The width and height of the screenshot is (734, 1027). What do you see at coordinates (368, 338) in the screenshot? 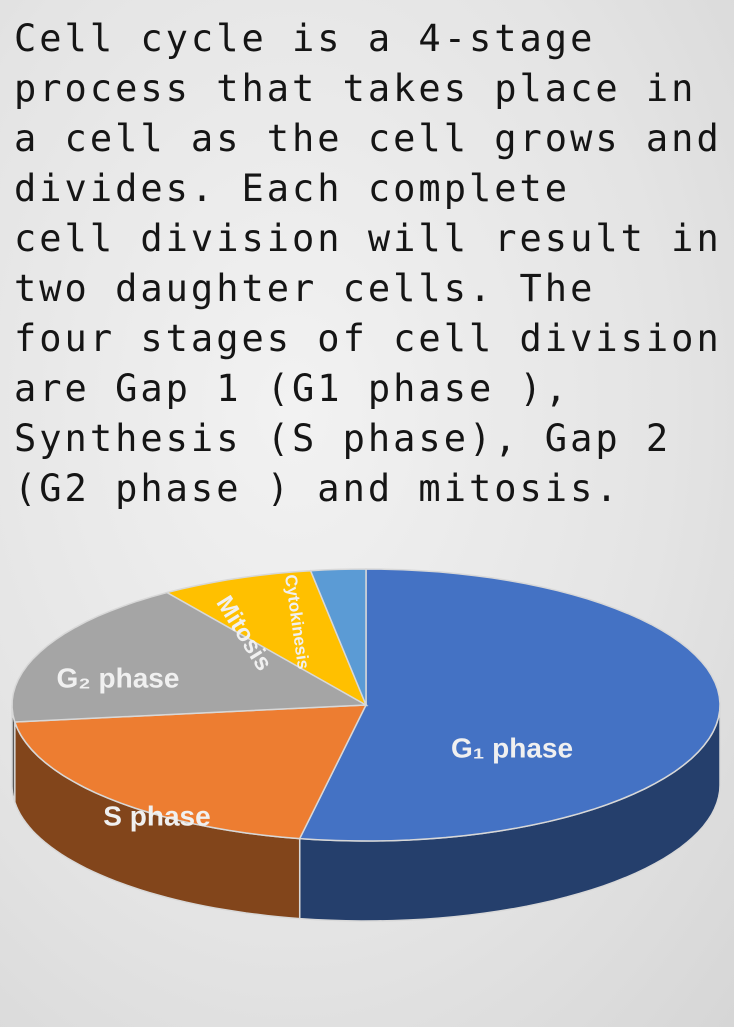
I see `text-line: four stages of cell division` at bounding box center [368, 338].